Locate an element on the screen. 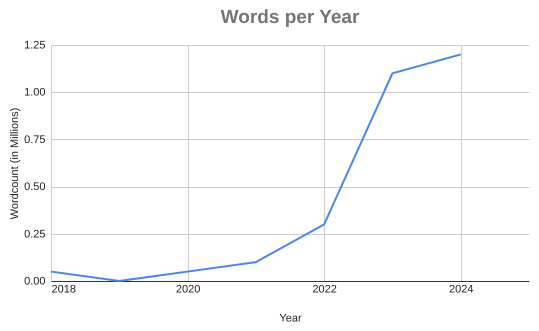  y-tick-label: 1.00 is located at coordinates (35, 92).